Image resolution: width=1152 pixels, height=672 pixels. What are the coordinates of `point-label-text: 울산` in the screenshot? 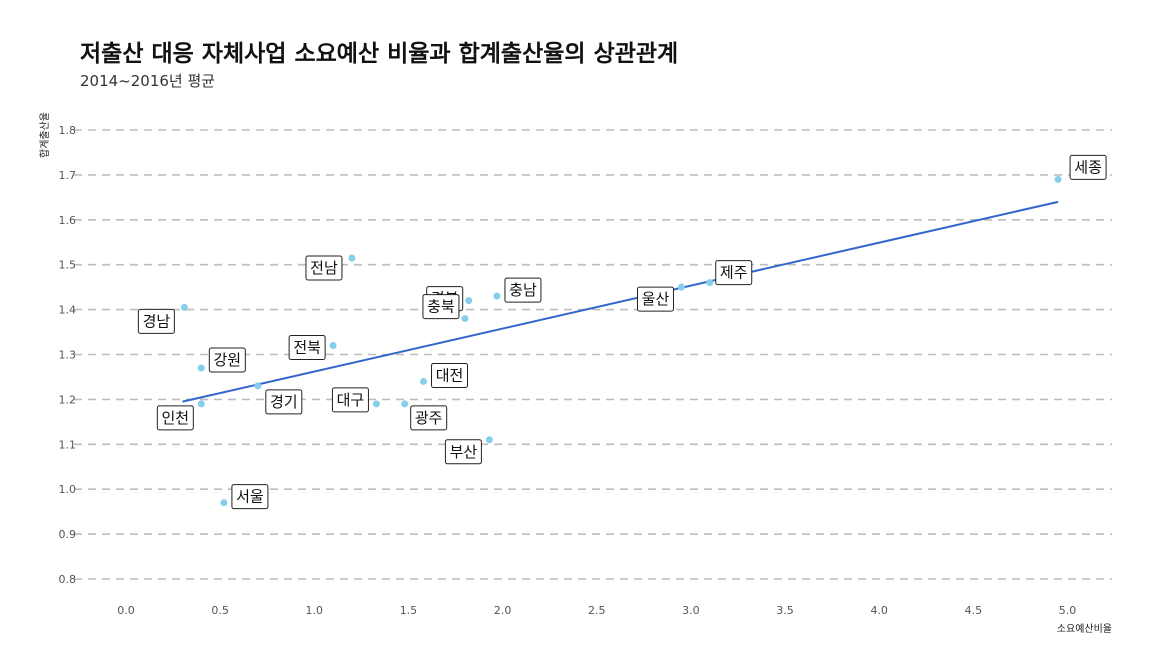 It's located at (656, 299).